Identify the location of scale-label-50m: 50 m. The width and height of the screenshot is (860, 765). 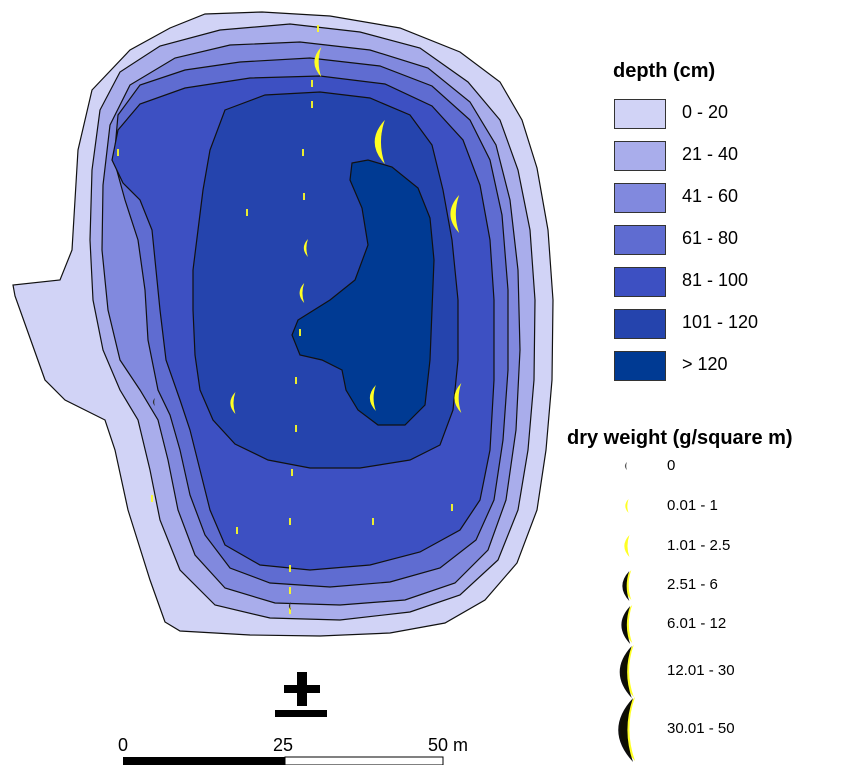
(448, 745).